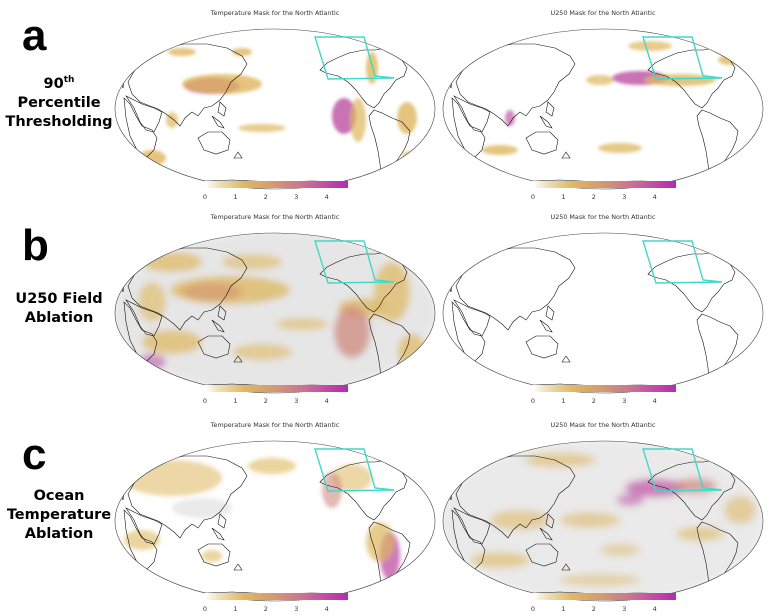 This screenshot has width=769, height=615. Describe the element at coordinates (59, 103) in the screenshot. I see `row-label-a: 90th Percentile Thresholding` at that location.